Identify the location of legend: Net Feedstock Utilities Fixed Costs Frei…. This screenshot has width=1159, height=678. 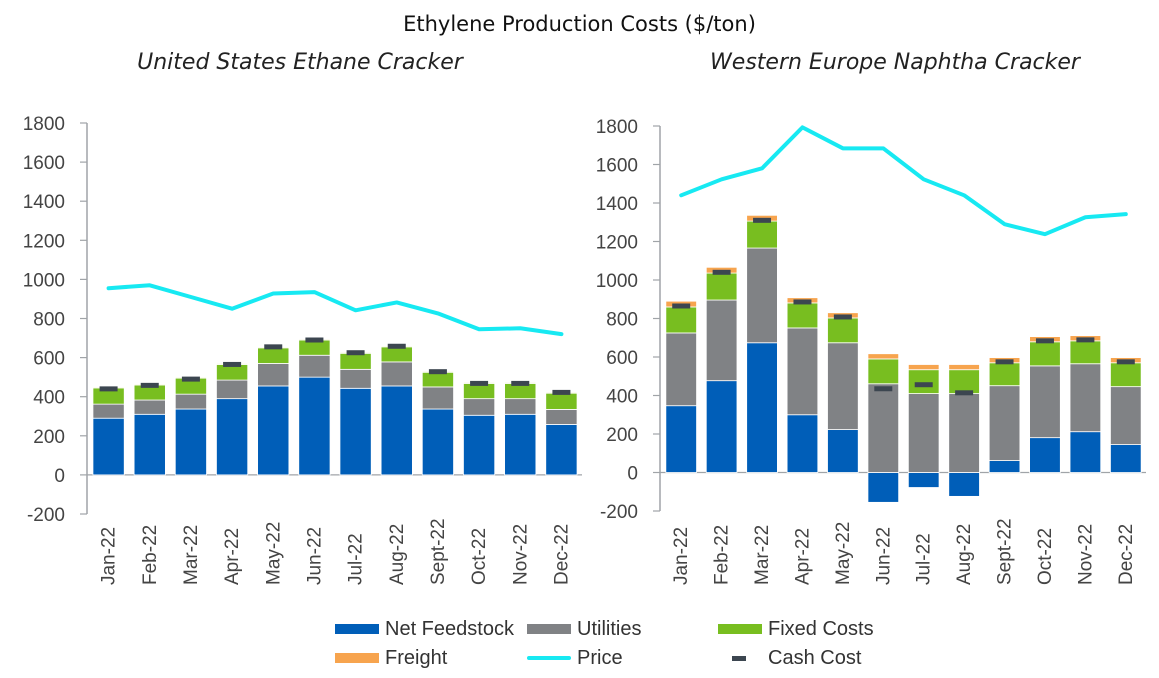
(615, 645).